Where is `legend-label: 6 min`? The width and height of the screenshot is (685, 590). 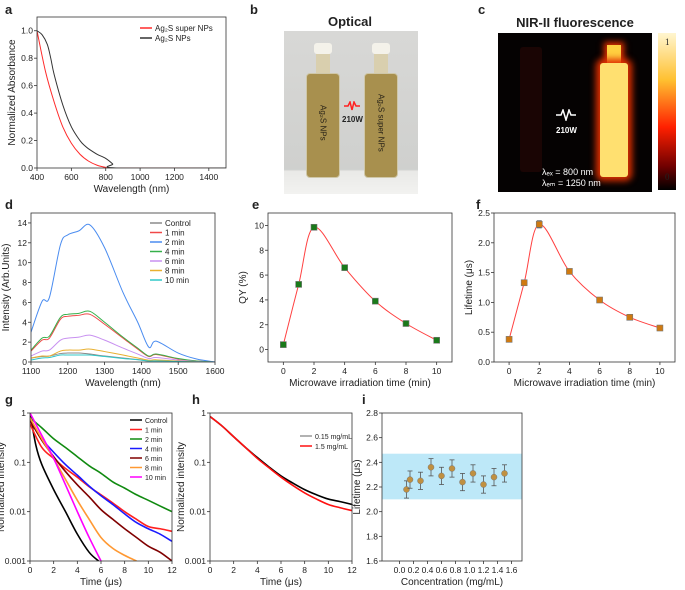
legend-label: 6 min is located at coordinates (153, 459).